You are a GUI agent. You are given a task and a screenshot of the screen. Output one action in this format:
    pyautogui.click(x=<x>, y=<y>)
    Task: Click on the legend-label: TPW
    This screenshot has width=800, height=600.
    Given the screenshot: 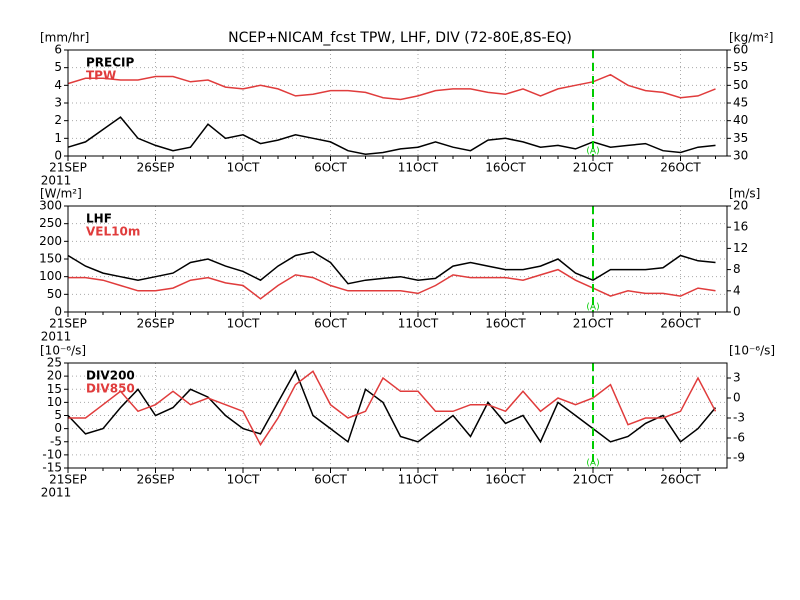 What is the action you would take?
    pyautogui.click(x=101, y=76)
    